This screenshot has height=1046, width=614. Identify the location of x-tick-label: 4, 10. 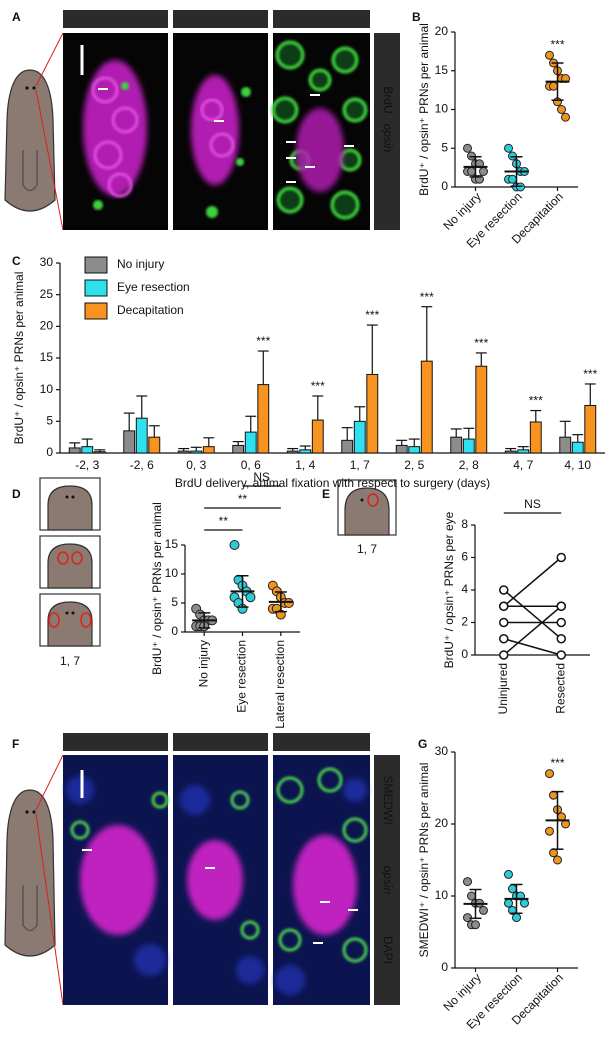
(577, 465).